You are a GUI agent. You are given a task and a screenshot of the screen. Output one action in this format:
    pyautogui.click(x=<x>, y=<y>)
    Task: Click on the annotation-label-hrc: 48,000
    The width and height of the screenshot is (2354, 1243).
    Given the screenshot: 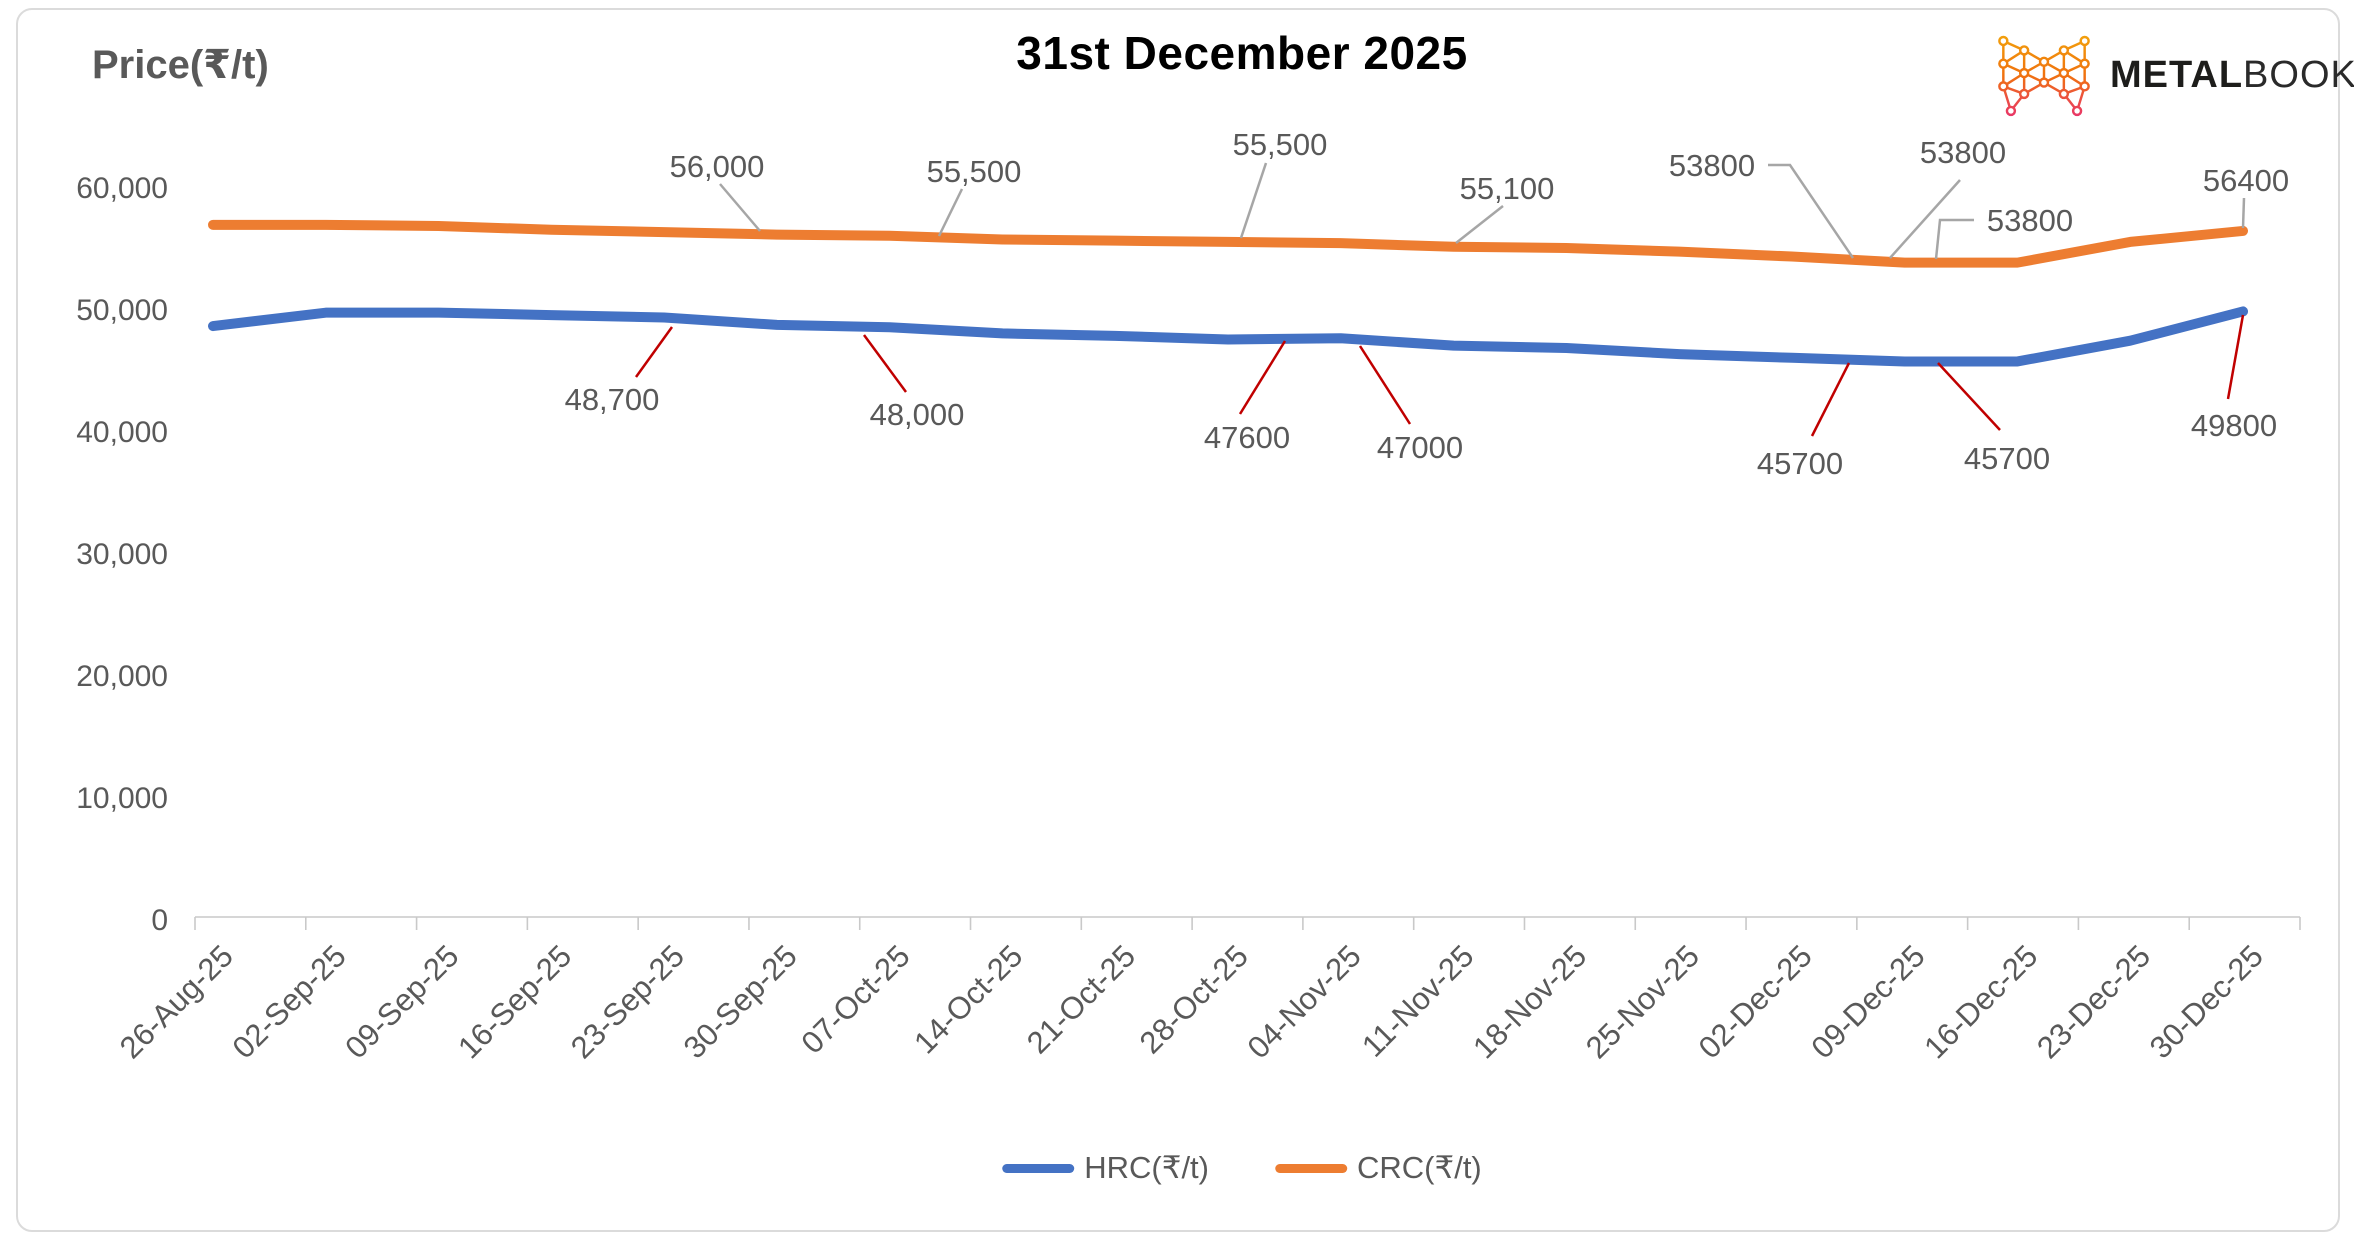 What is the action you would take?
    pyautogui.click(x=917, y=414)
    